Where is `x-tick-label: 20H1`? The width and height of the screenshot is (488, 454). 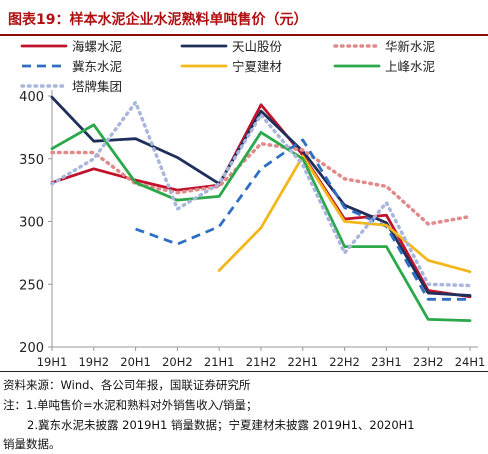 x-tick-label: 20H1 is located at coordinates (135, 362).